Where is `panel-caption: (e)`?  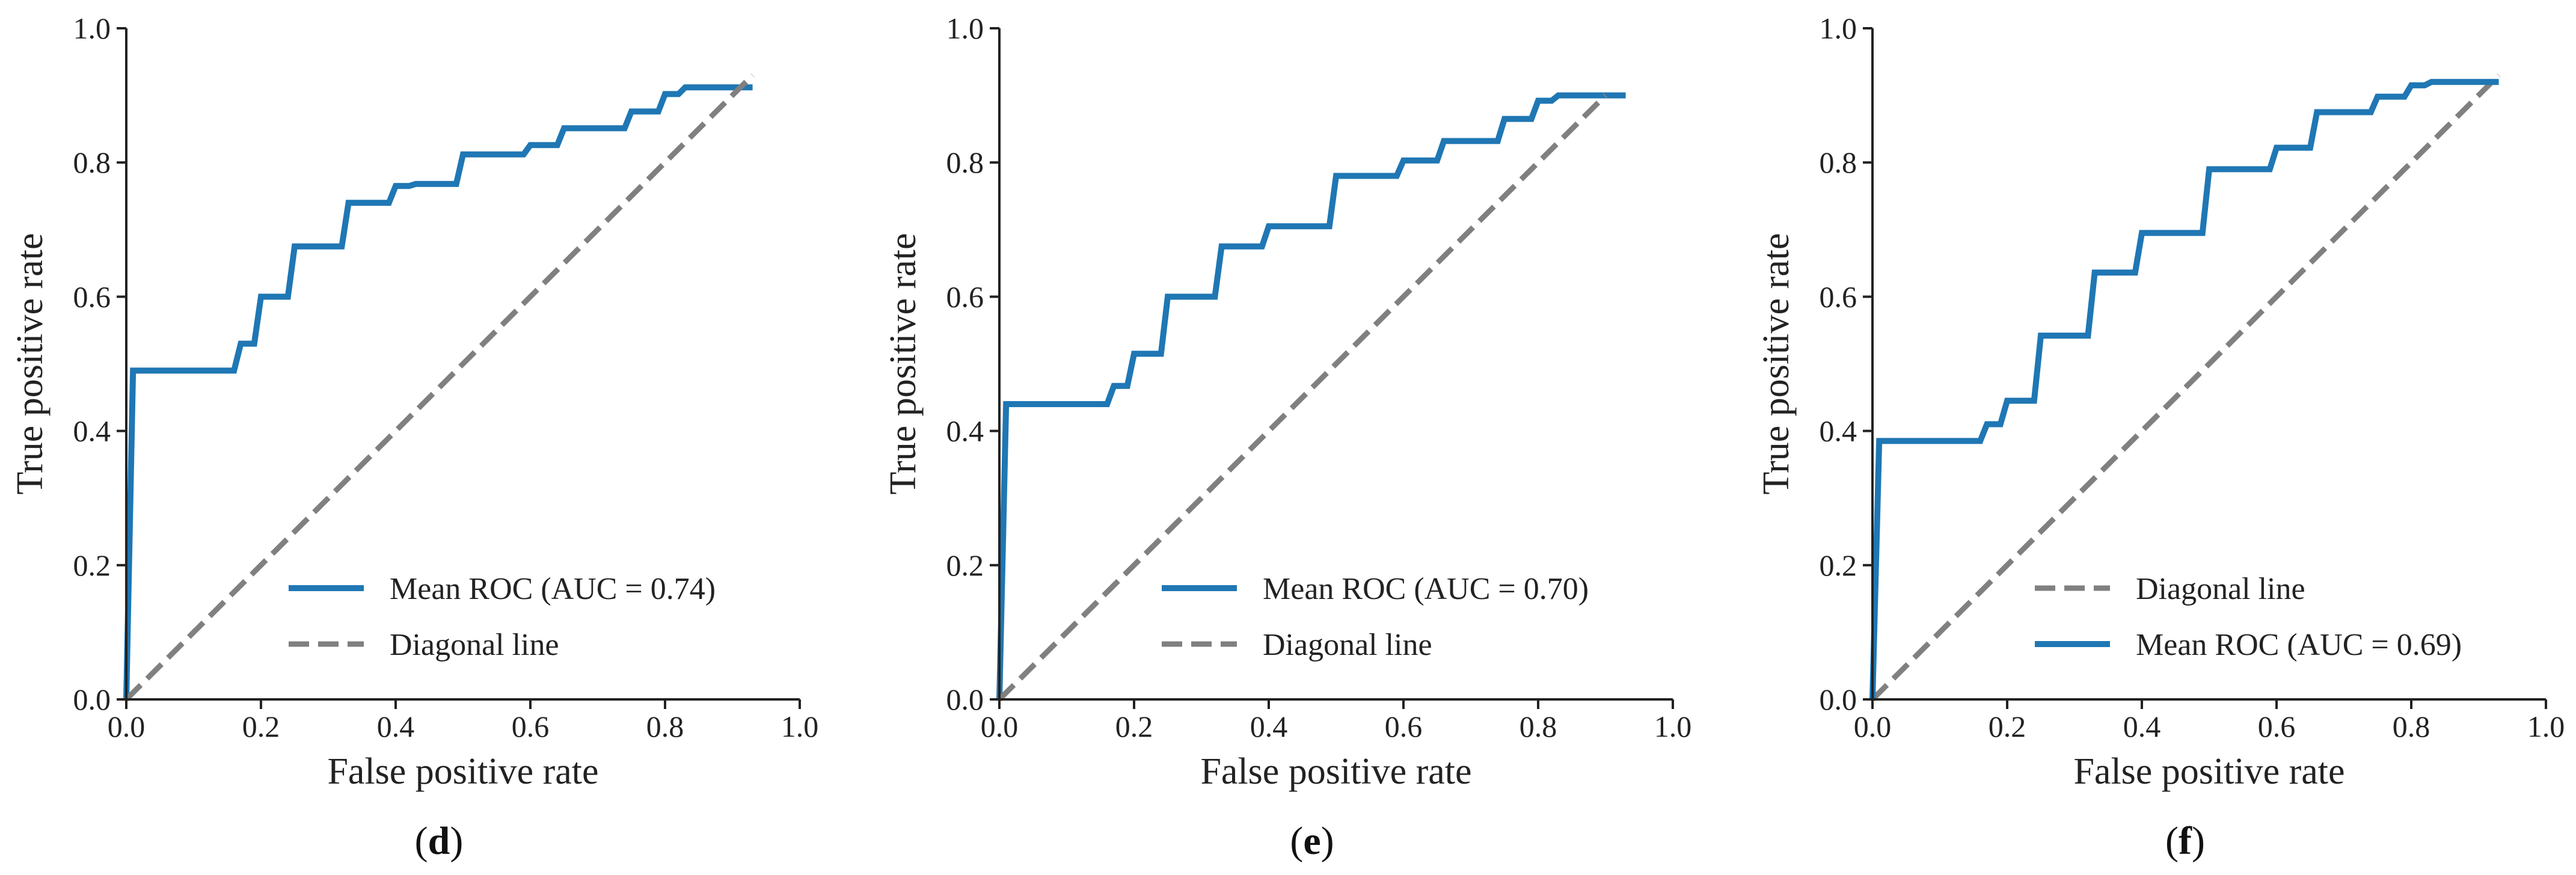
panel-caption: (e) is located at coordinates (1312, 841).